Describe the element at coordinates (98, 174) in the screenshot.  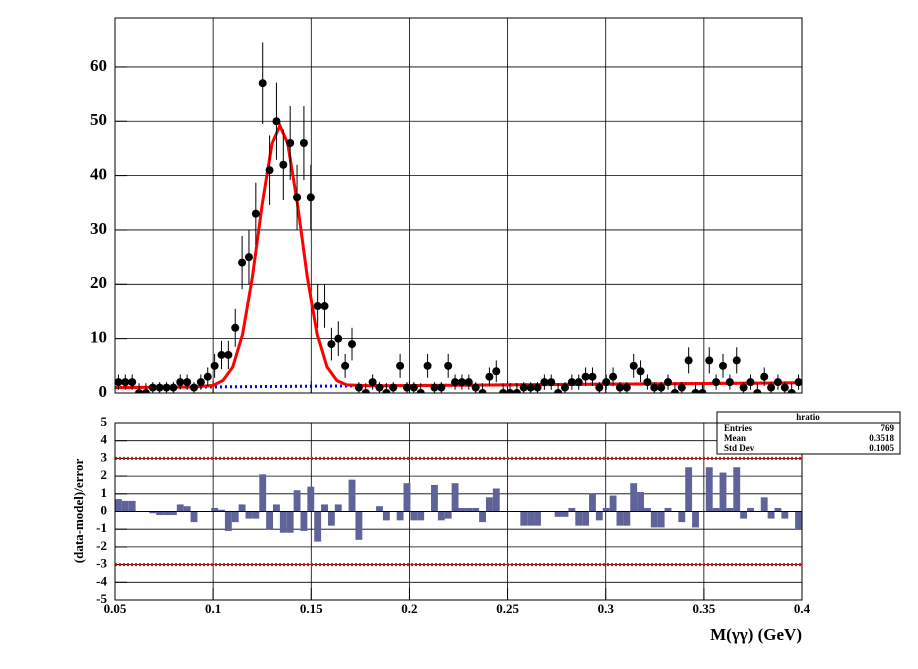
I see `y-tick-label: 40` at that location.